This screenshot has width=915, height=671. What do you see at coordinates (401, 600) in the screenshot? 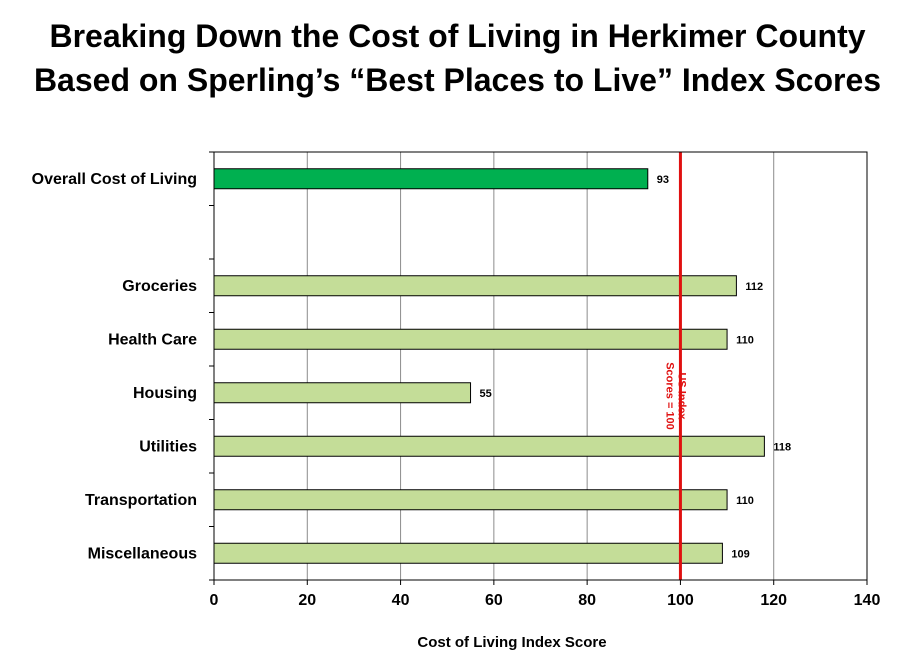
I see `x-tick-label: 40` at bounding box center [401, 600].